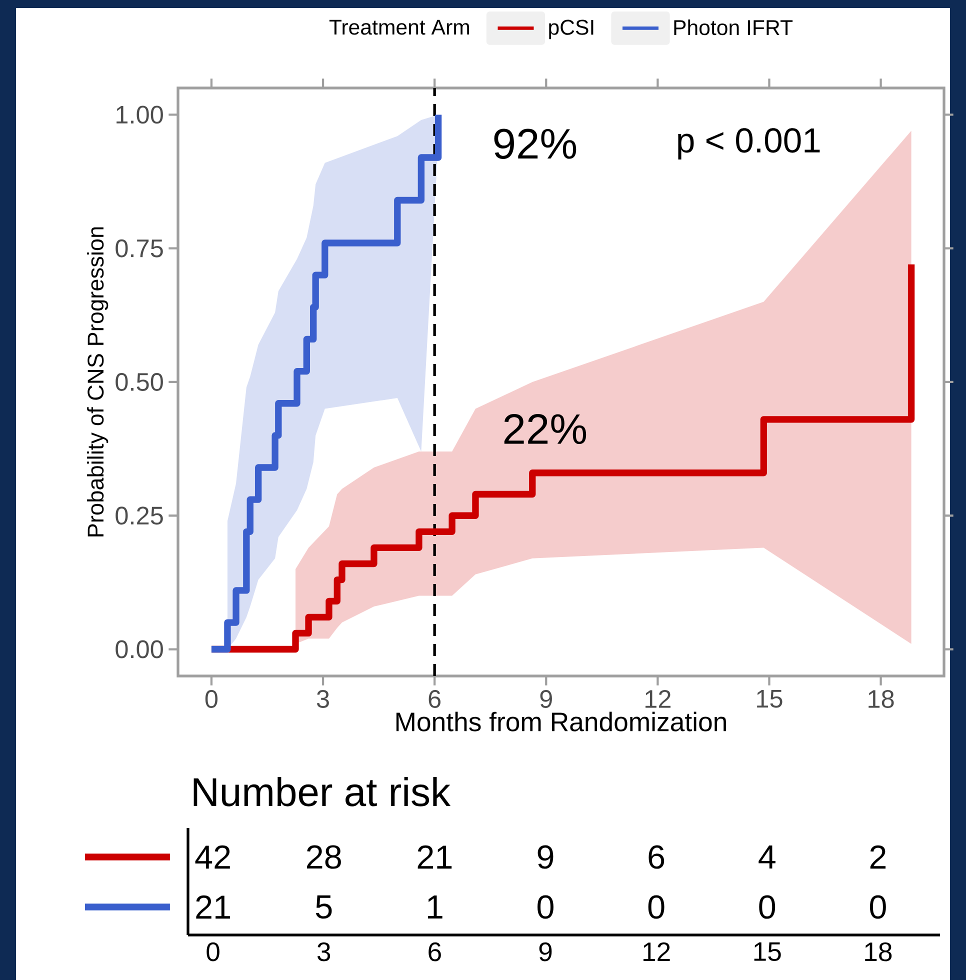  Describe the element at coordinates (769, 699) in the screenshot. I see `x-tick-label: 15` at that location.